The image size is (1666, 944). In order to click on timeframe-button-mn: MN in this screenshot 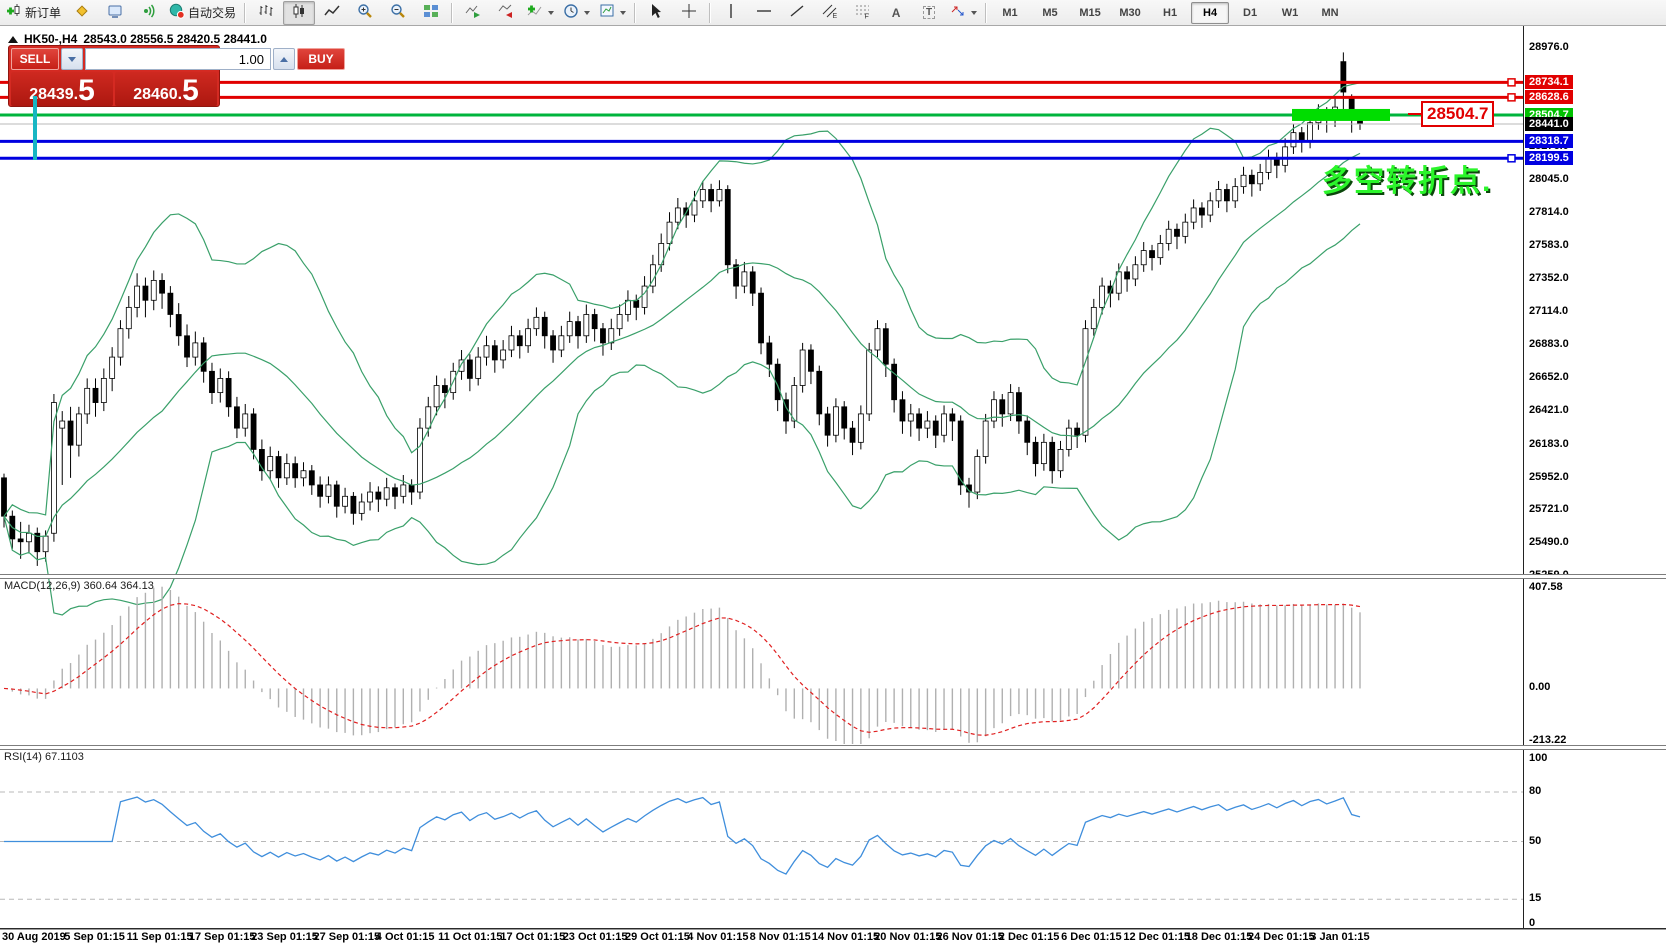, I will do `click(1330, 12)`.